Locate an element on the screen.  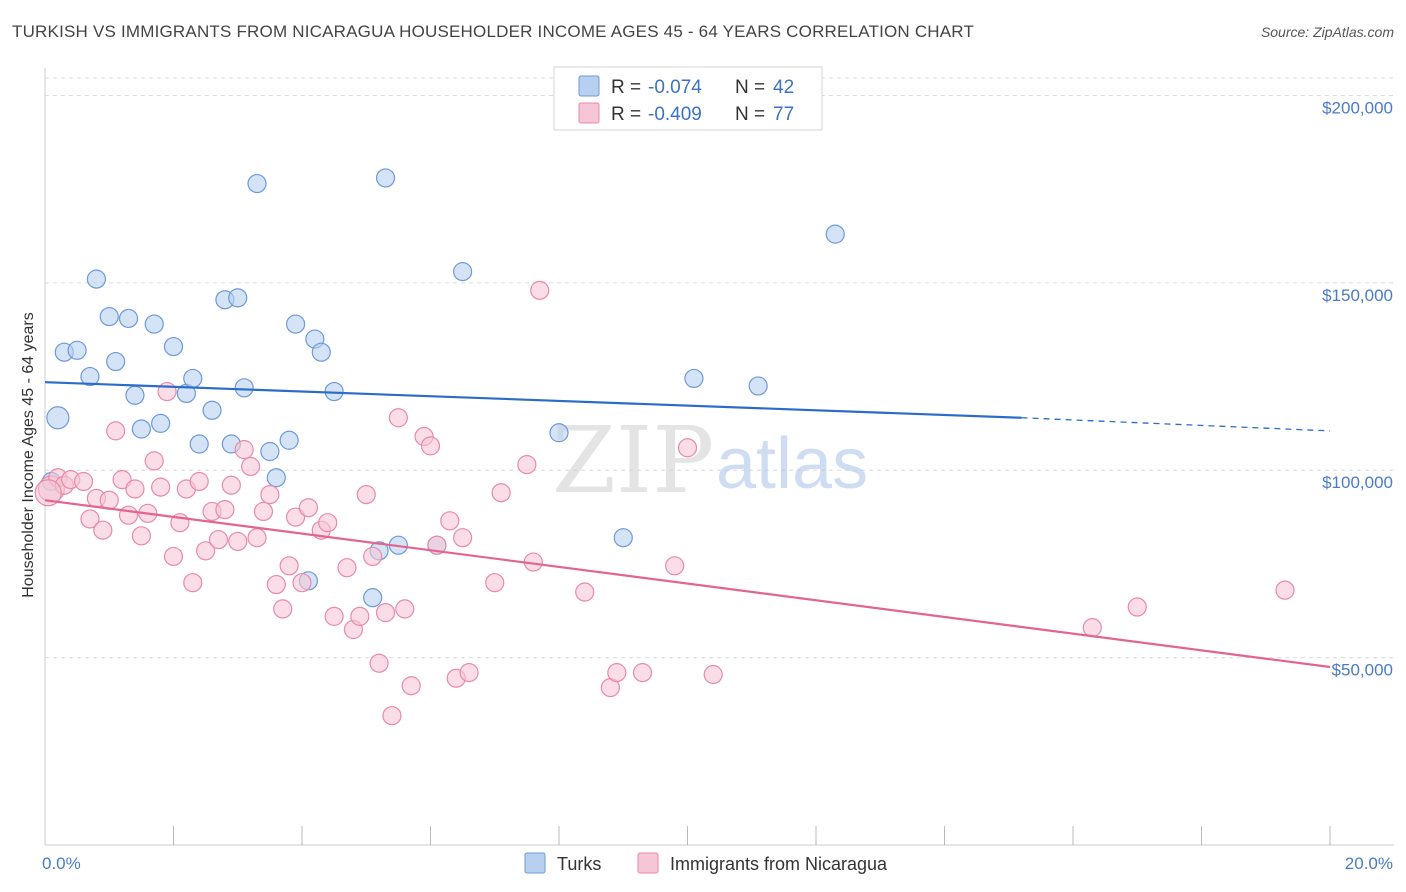
x-tick-label-min: 0.0% is located at coordinates (61, 863).